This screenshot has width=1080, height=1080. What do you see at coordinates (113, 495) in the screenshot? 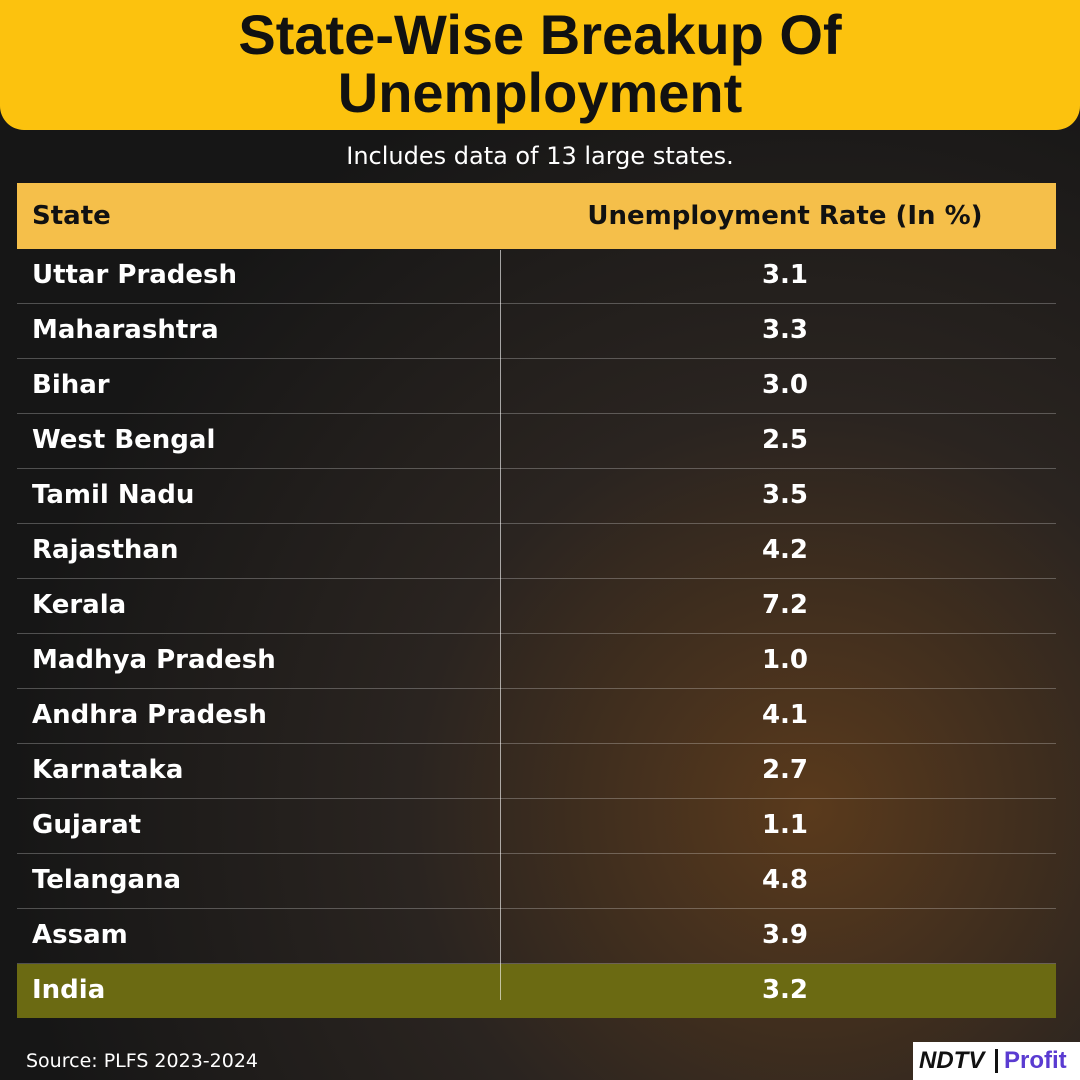
I see `state-cell: Tamil Nadu` at bounding box center [113, 495].